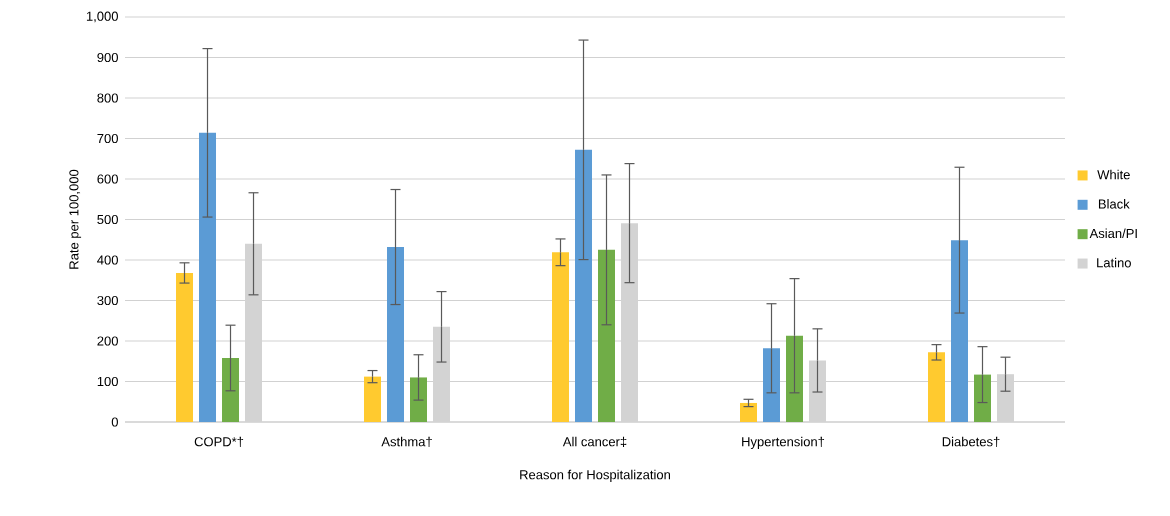 The height and width of the screenshot is (516, 1170). Describe the element at coordinates (595, 475) in the screenshot. I see `x-axis-title: Reason for Hospitalization` at that location.